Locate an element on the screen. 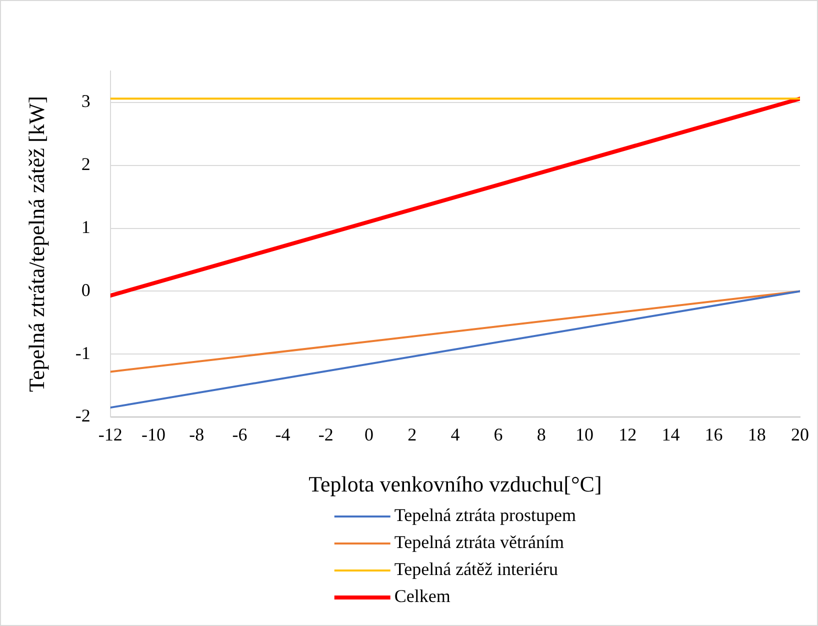  y-tick-label: 2 is located at coordinates (85, 164).